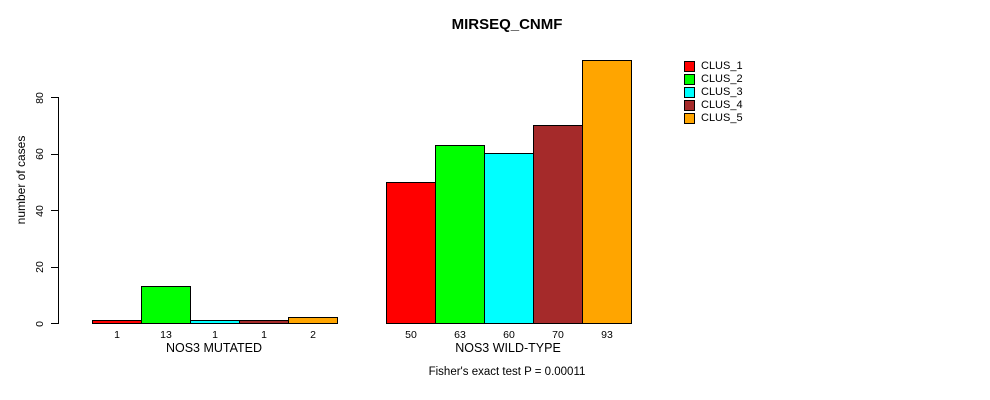 The image size is (990, 400). Describe the element at coordinates (166, 335) in the screenshot. I see `bar-value-label: 13` at that location.